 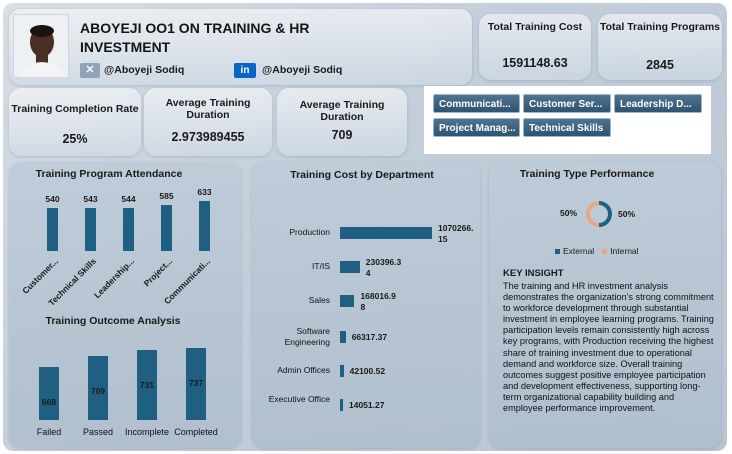 I want to click on kpi-completion-label: Training Completion Rate, so click(x=75, y=109).